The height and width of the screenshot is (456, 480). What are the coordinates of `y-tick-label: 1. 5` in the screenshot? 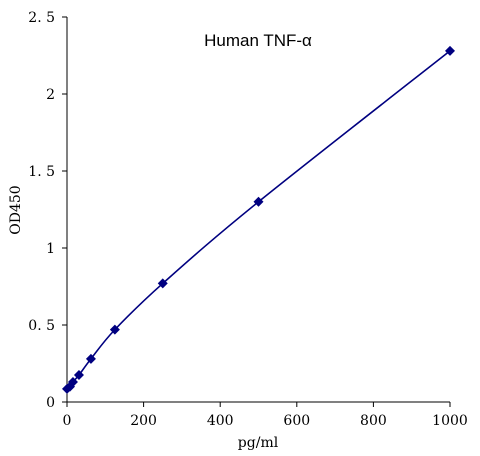 It's located at (41, 172).